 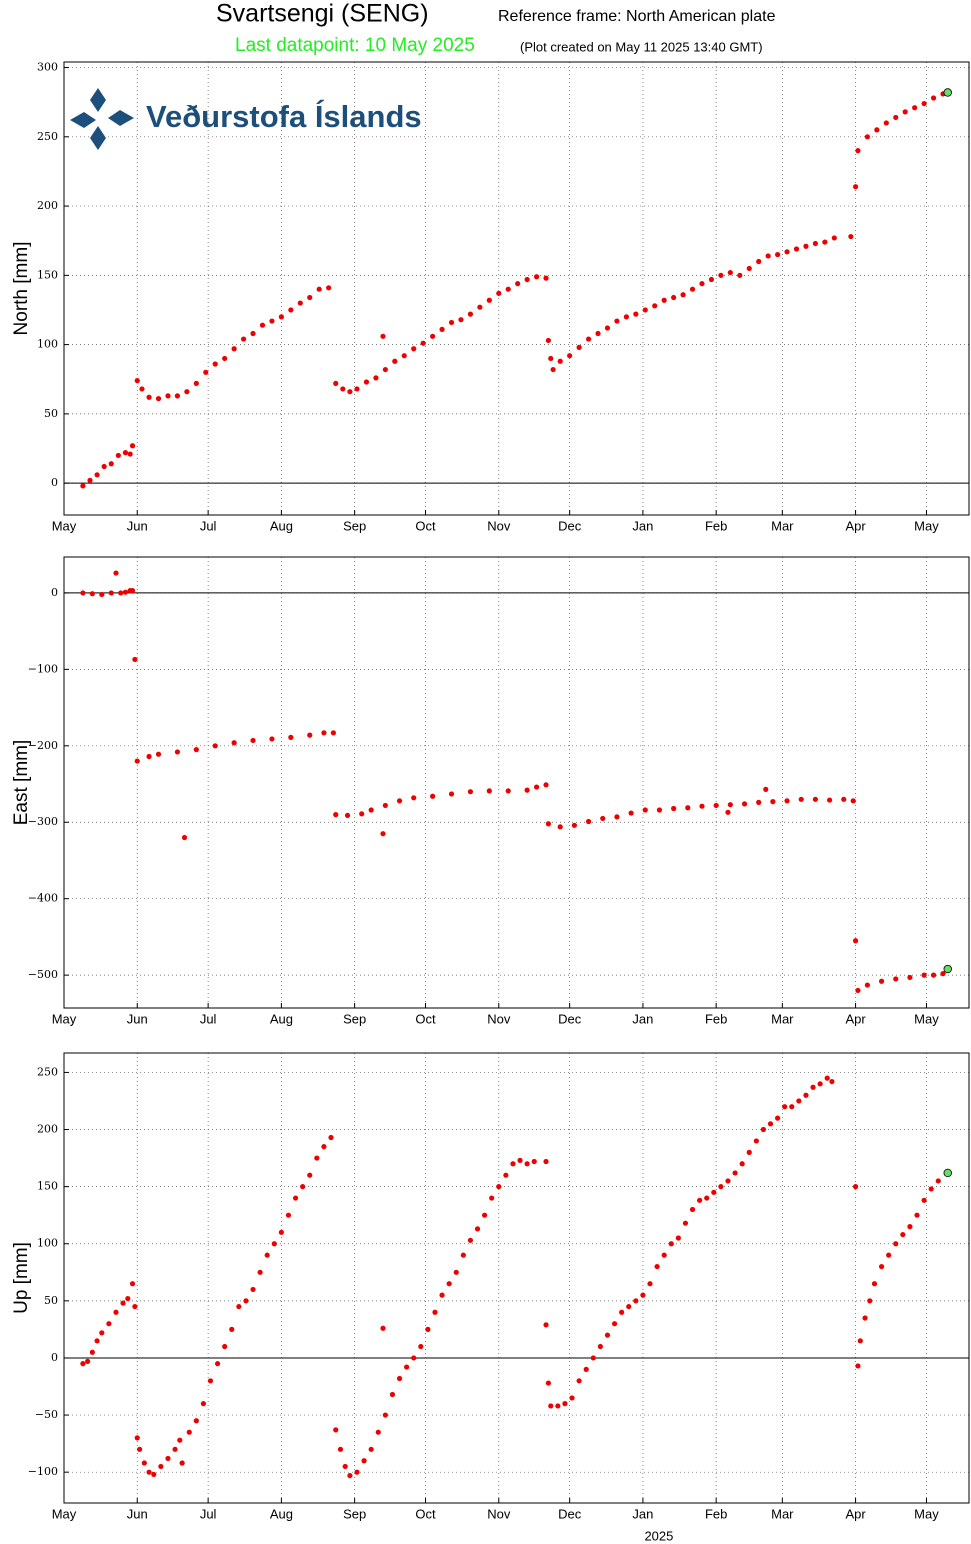 I want to click on title: Svartsengi (SENG), so click(x=322, y=14).